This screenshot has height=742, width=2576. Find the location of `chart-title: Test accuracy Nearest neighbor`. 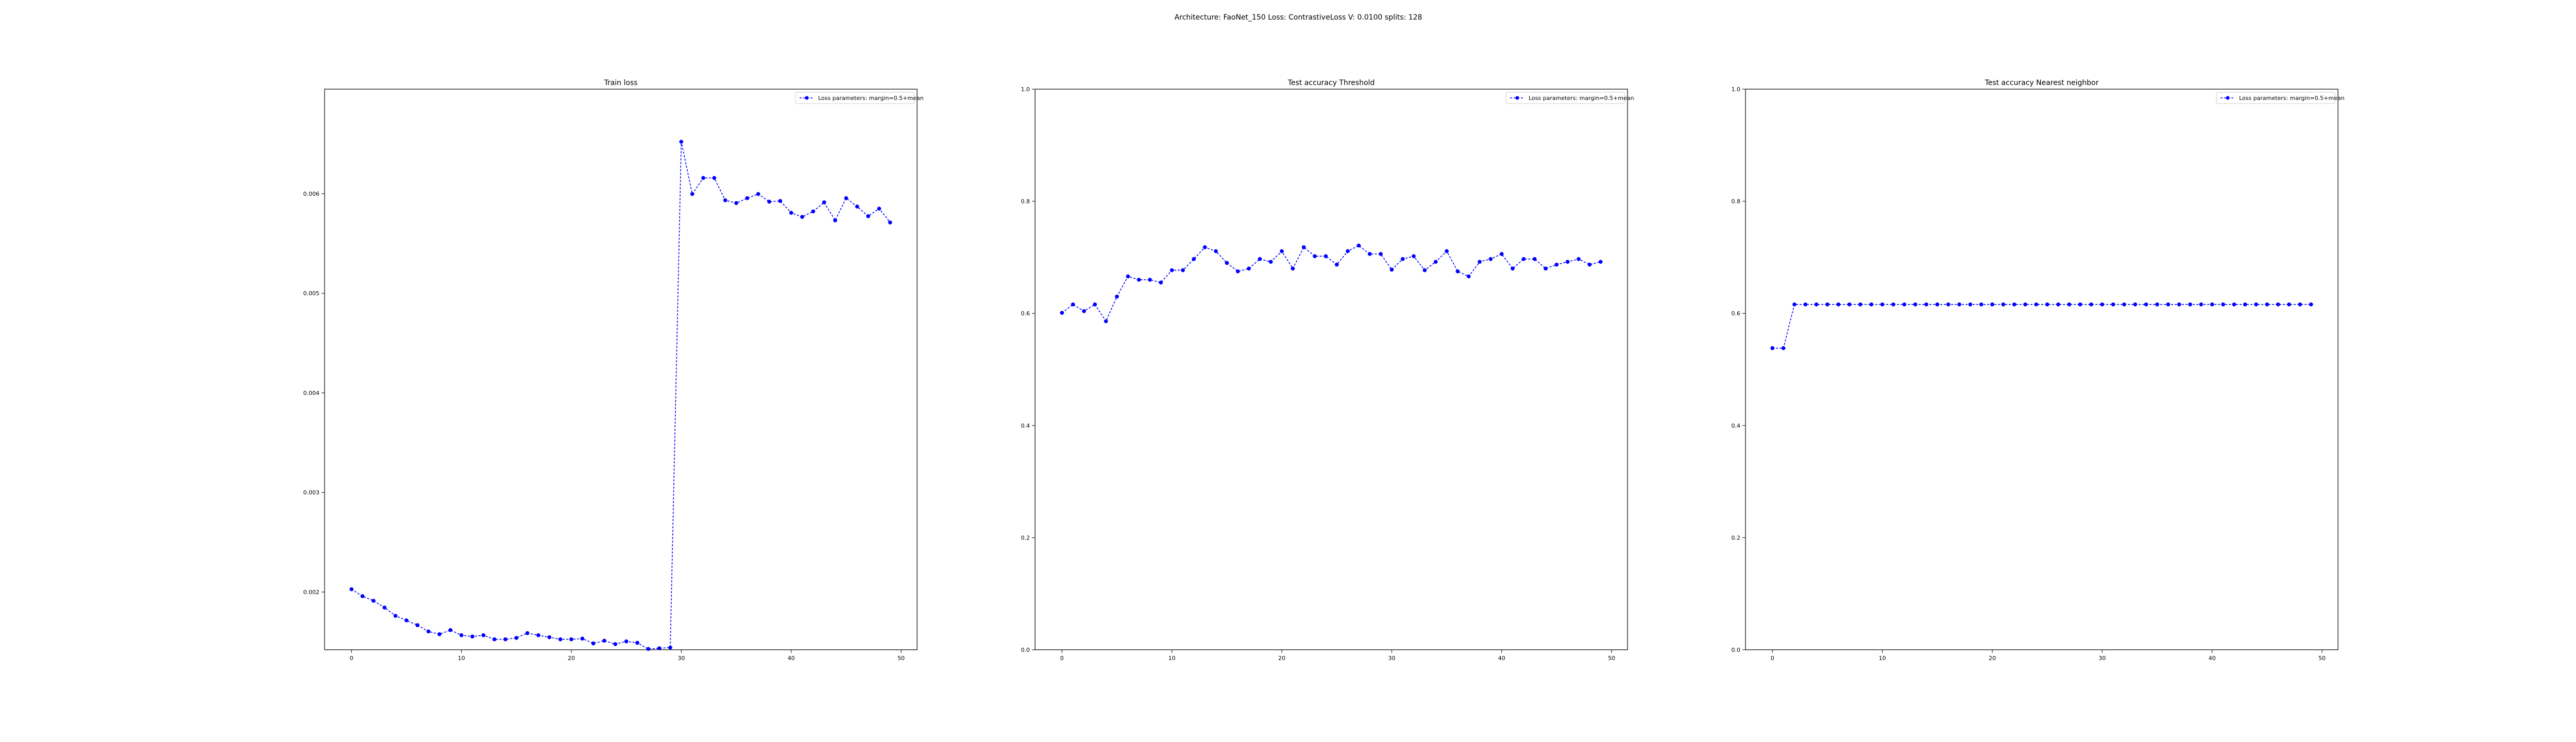

chart-title: Test accuracy Nearest neighbor is located at coordinates (2042, 83).